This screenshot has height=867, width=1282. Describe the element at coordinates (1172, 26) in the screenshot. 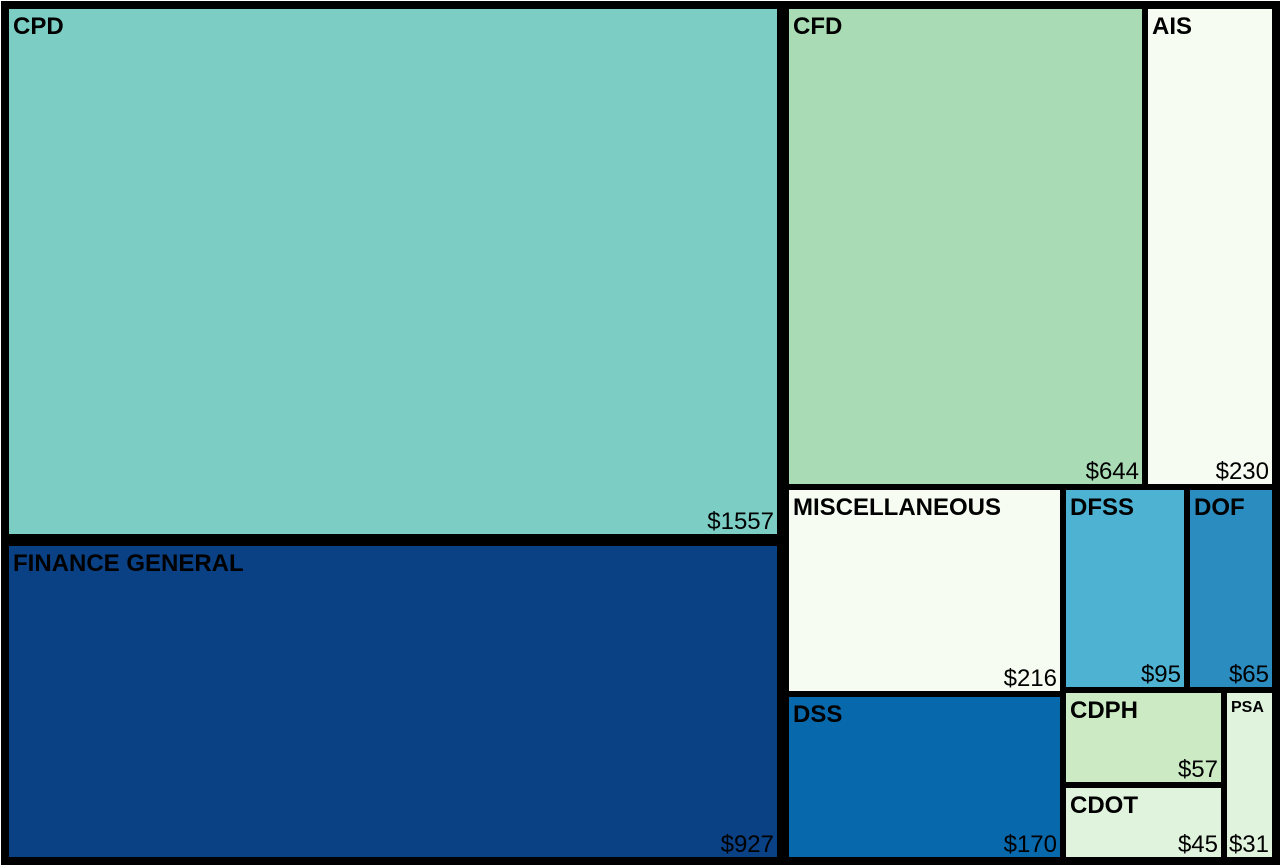

I see `tile-label-ais: AIS` at that location.